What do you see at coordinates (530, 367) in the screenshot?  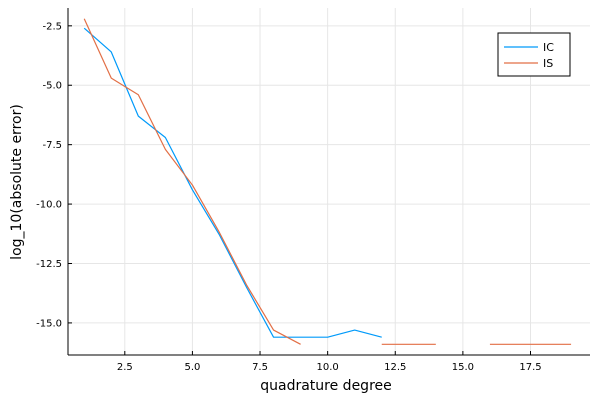 I see `x-tick-label: 17.5` at bounding box center [530, 367].